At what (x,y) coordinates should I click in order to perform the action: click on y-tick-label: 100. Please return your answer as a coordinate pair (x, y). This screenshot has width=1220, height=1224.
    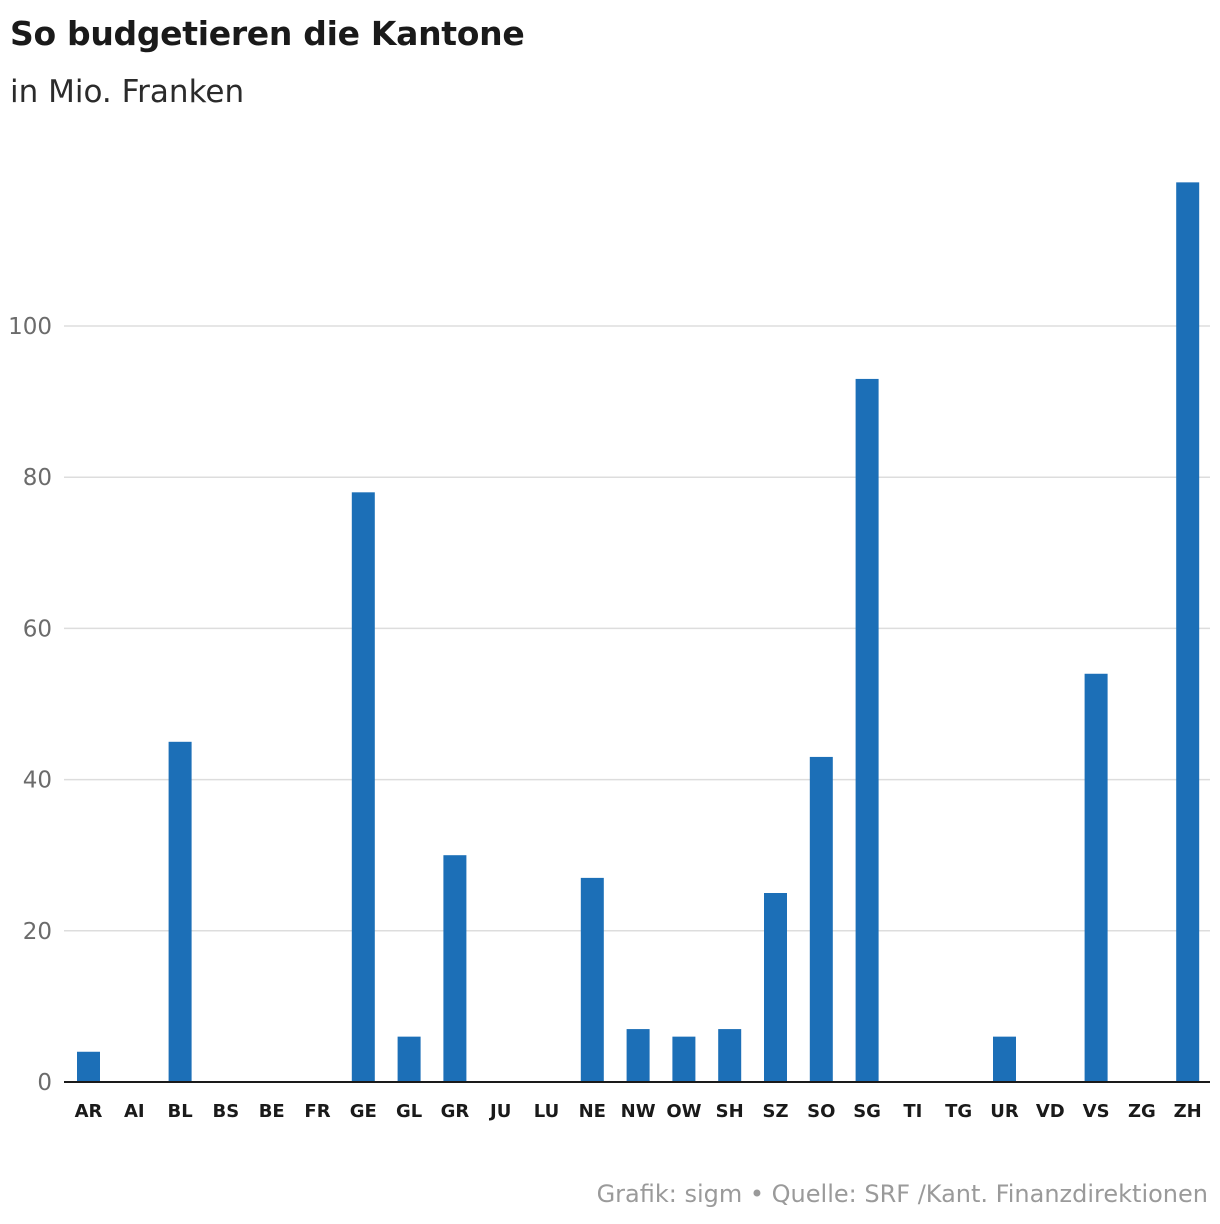
    Looking at the image, I should click on (30, 327).